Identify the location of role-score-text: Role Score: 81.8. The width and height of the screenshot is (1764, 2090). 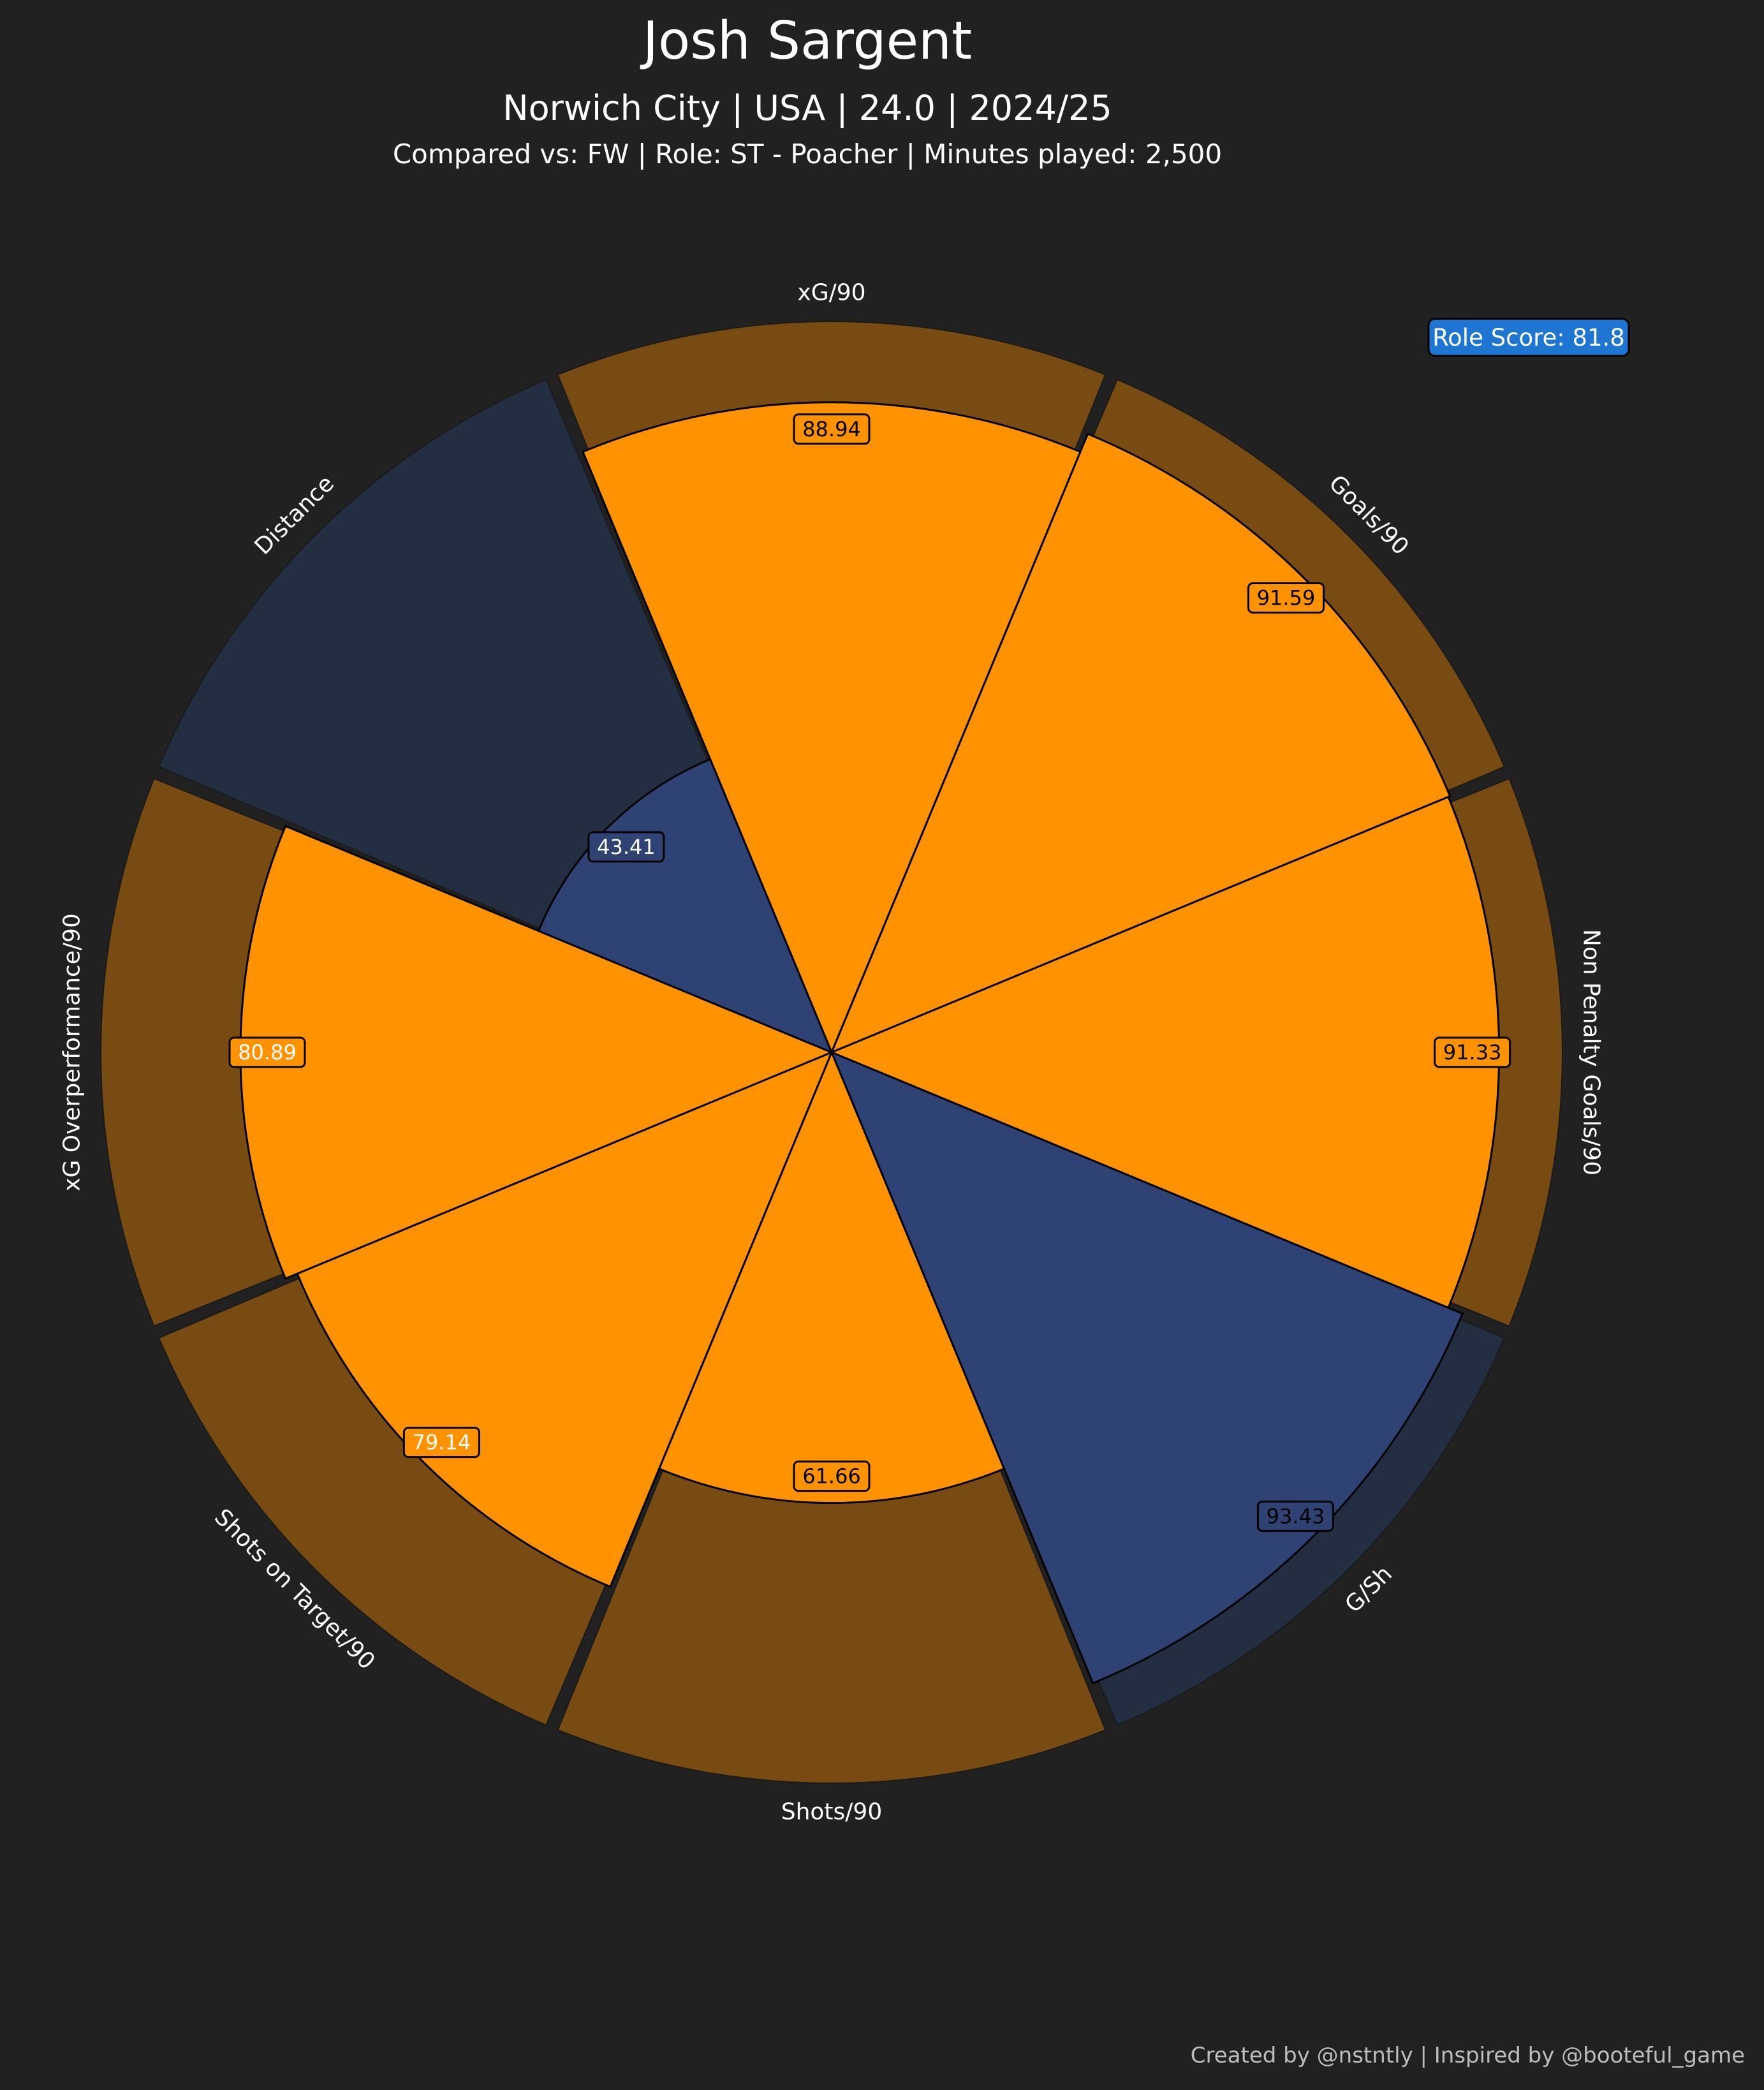
(1529, 338).